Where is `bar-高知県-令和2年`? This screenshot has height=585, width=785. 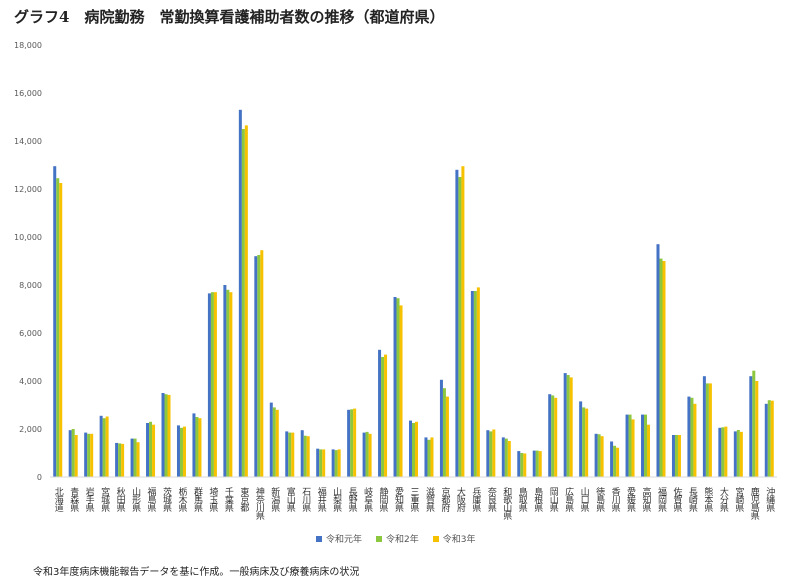 bar-高知県-令和2年 is located at coordinates (646, 445).